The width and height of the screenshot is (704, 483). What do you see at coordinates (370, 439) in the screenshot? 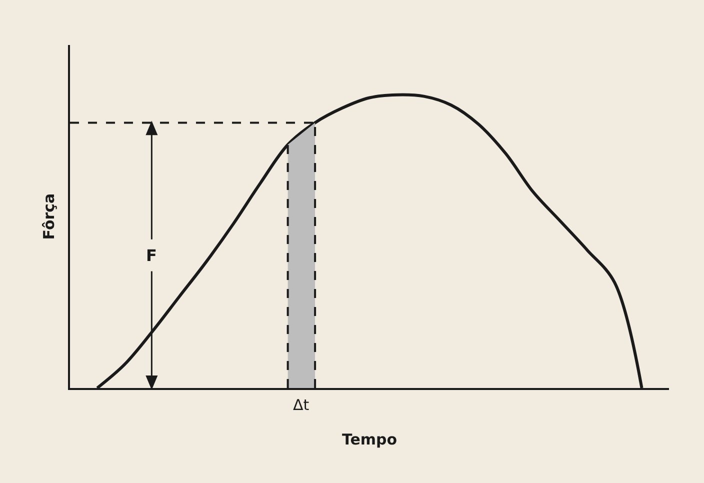
I see `x-axis-title: Tempo` at bounding box center [370, 439].